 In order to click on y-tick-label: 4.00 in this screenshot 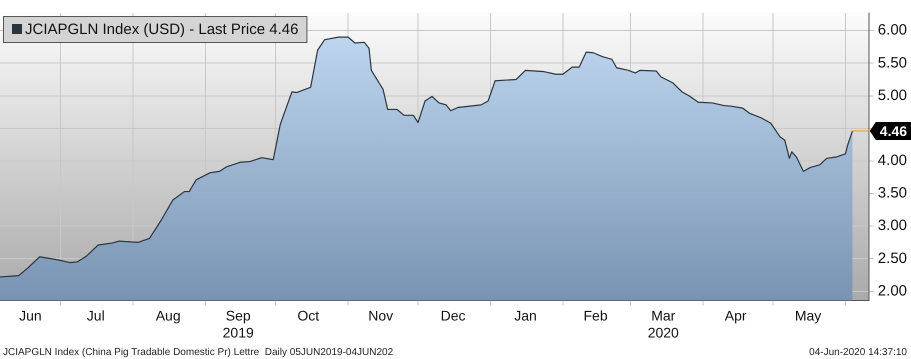, I will do `click(893, 161)`.